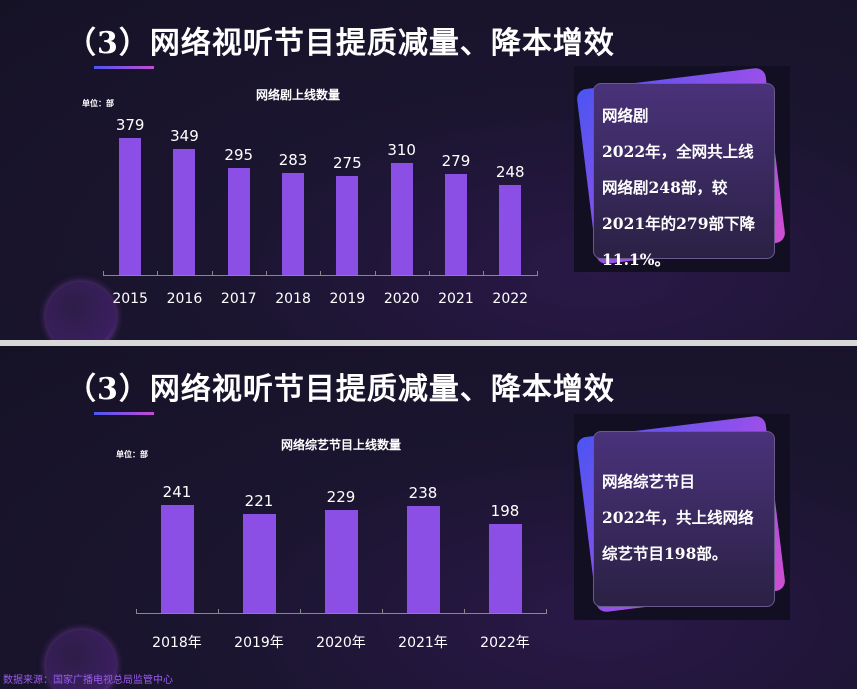 This screenshot has width=857, height=689. I want to click on data-source: 数据来源：国家广播电视总局监管中心, so click(88, 680).